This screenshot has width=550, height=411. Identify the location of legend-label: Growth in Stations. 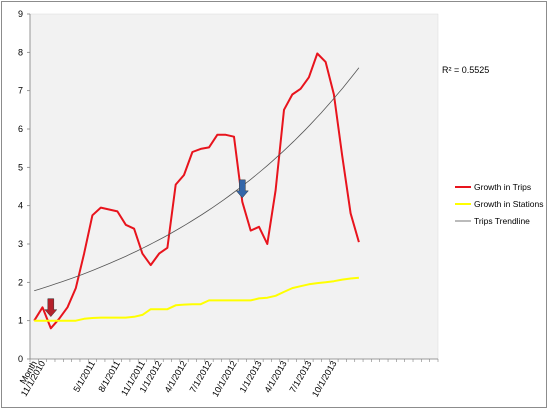
(508, 204).